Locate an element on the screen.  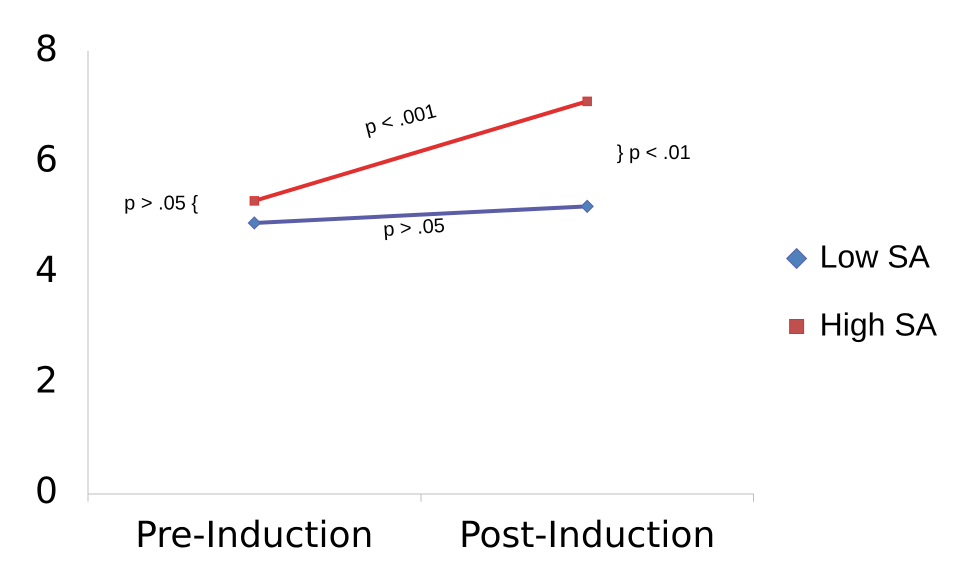
y-tick-label: 4 is located at coordinates (46, 271).